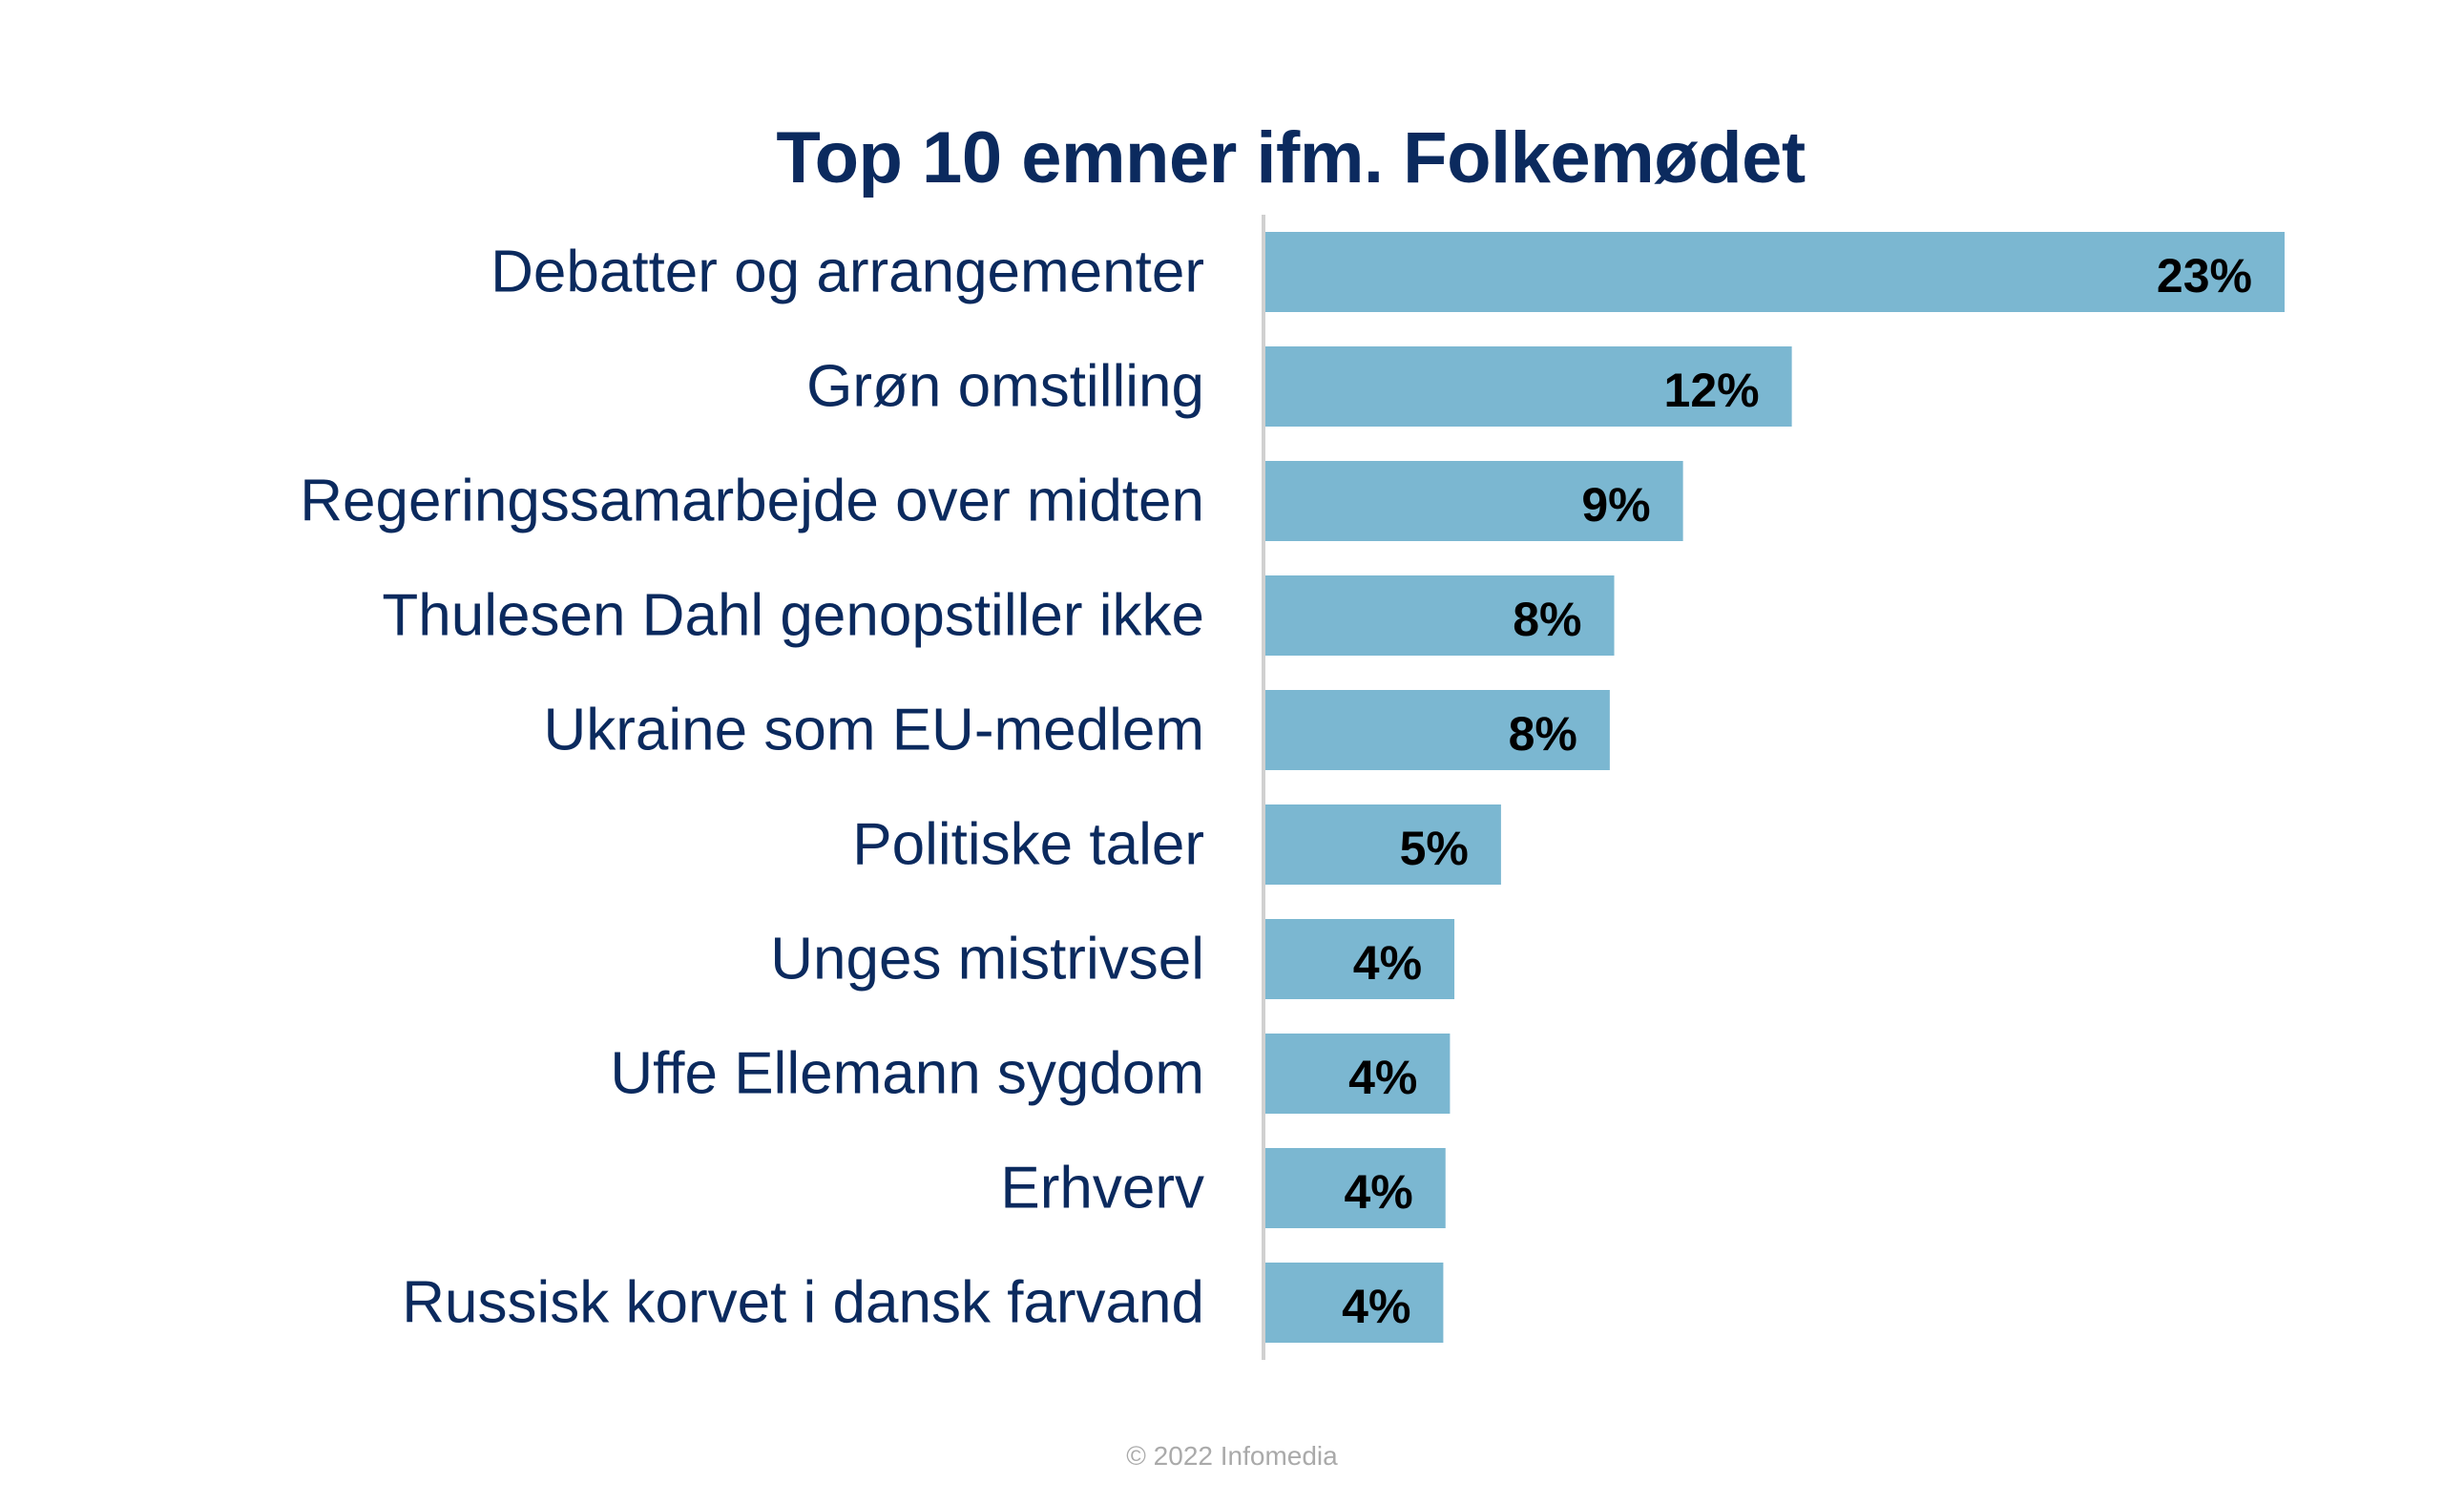 The image size is (2464, 1504). Describe the element at coordinates (1232, 1456) in the screenshot. I see `copyright-notice: © 2022 Infomedia` at that location.